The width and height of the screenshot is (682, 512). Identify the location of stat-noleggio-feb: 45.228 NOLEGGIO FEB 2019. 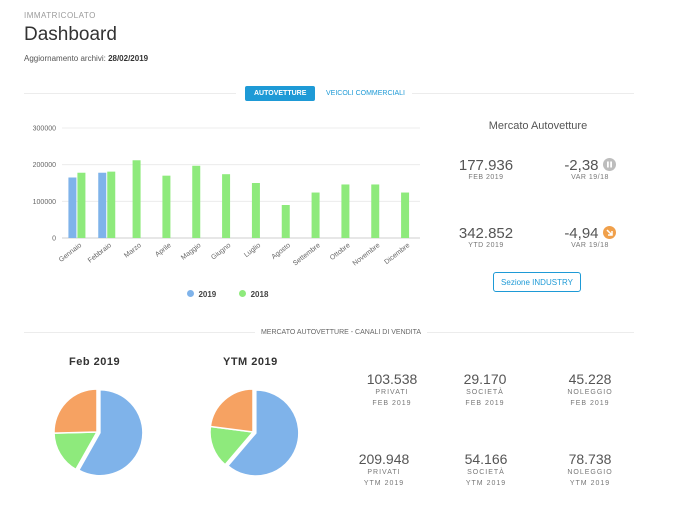
(590, 390).